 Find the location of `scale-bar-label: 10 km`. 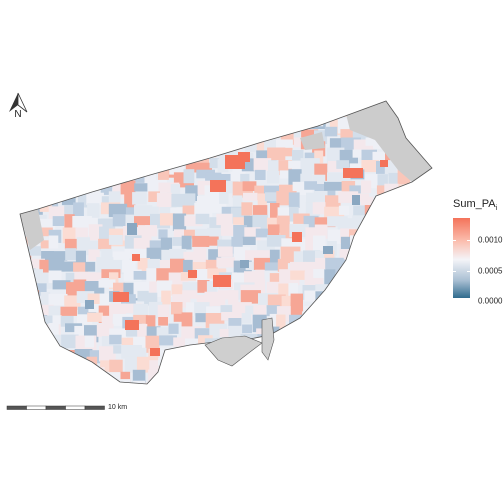

scale-bar-label: 10 km is located at coordinates (118, 407).